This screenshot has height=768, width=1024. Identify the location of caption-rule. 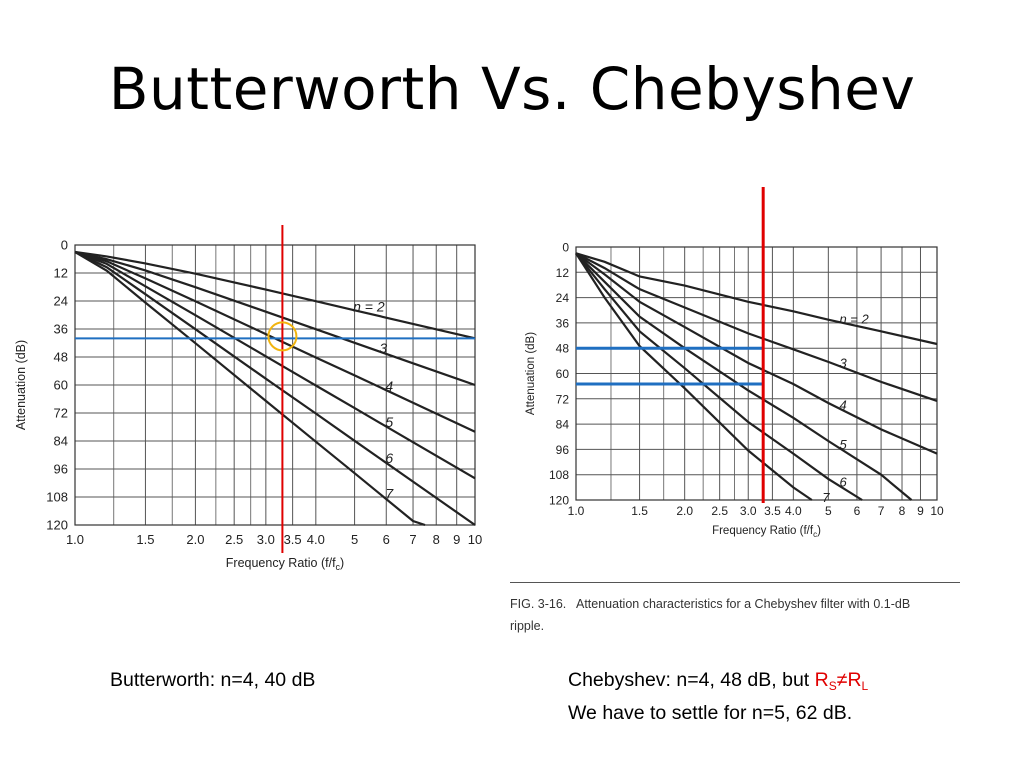
(735, 582).